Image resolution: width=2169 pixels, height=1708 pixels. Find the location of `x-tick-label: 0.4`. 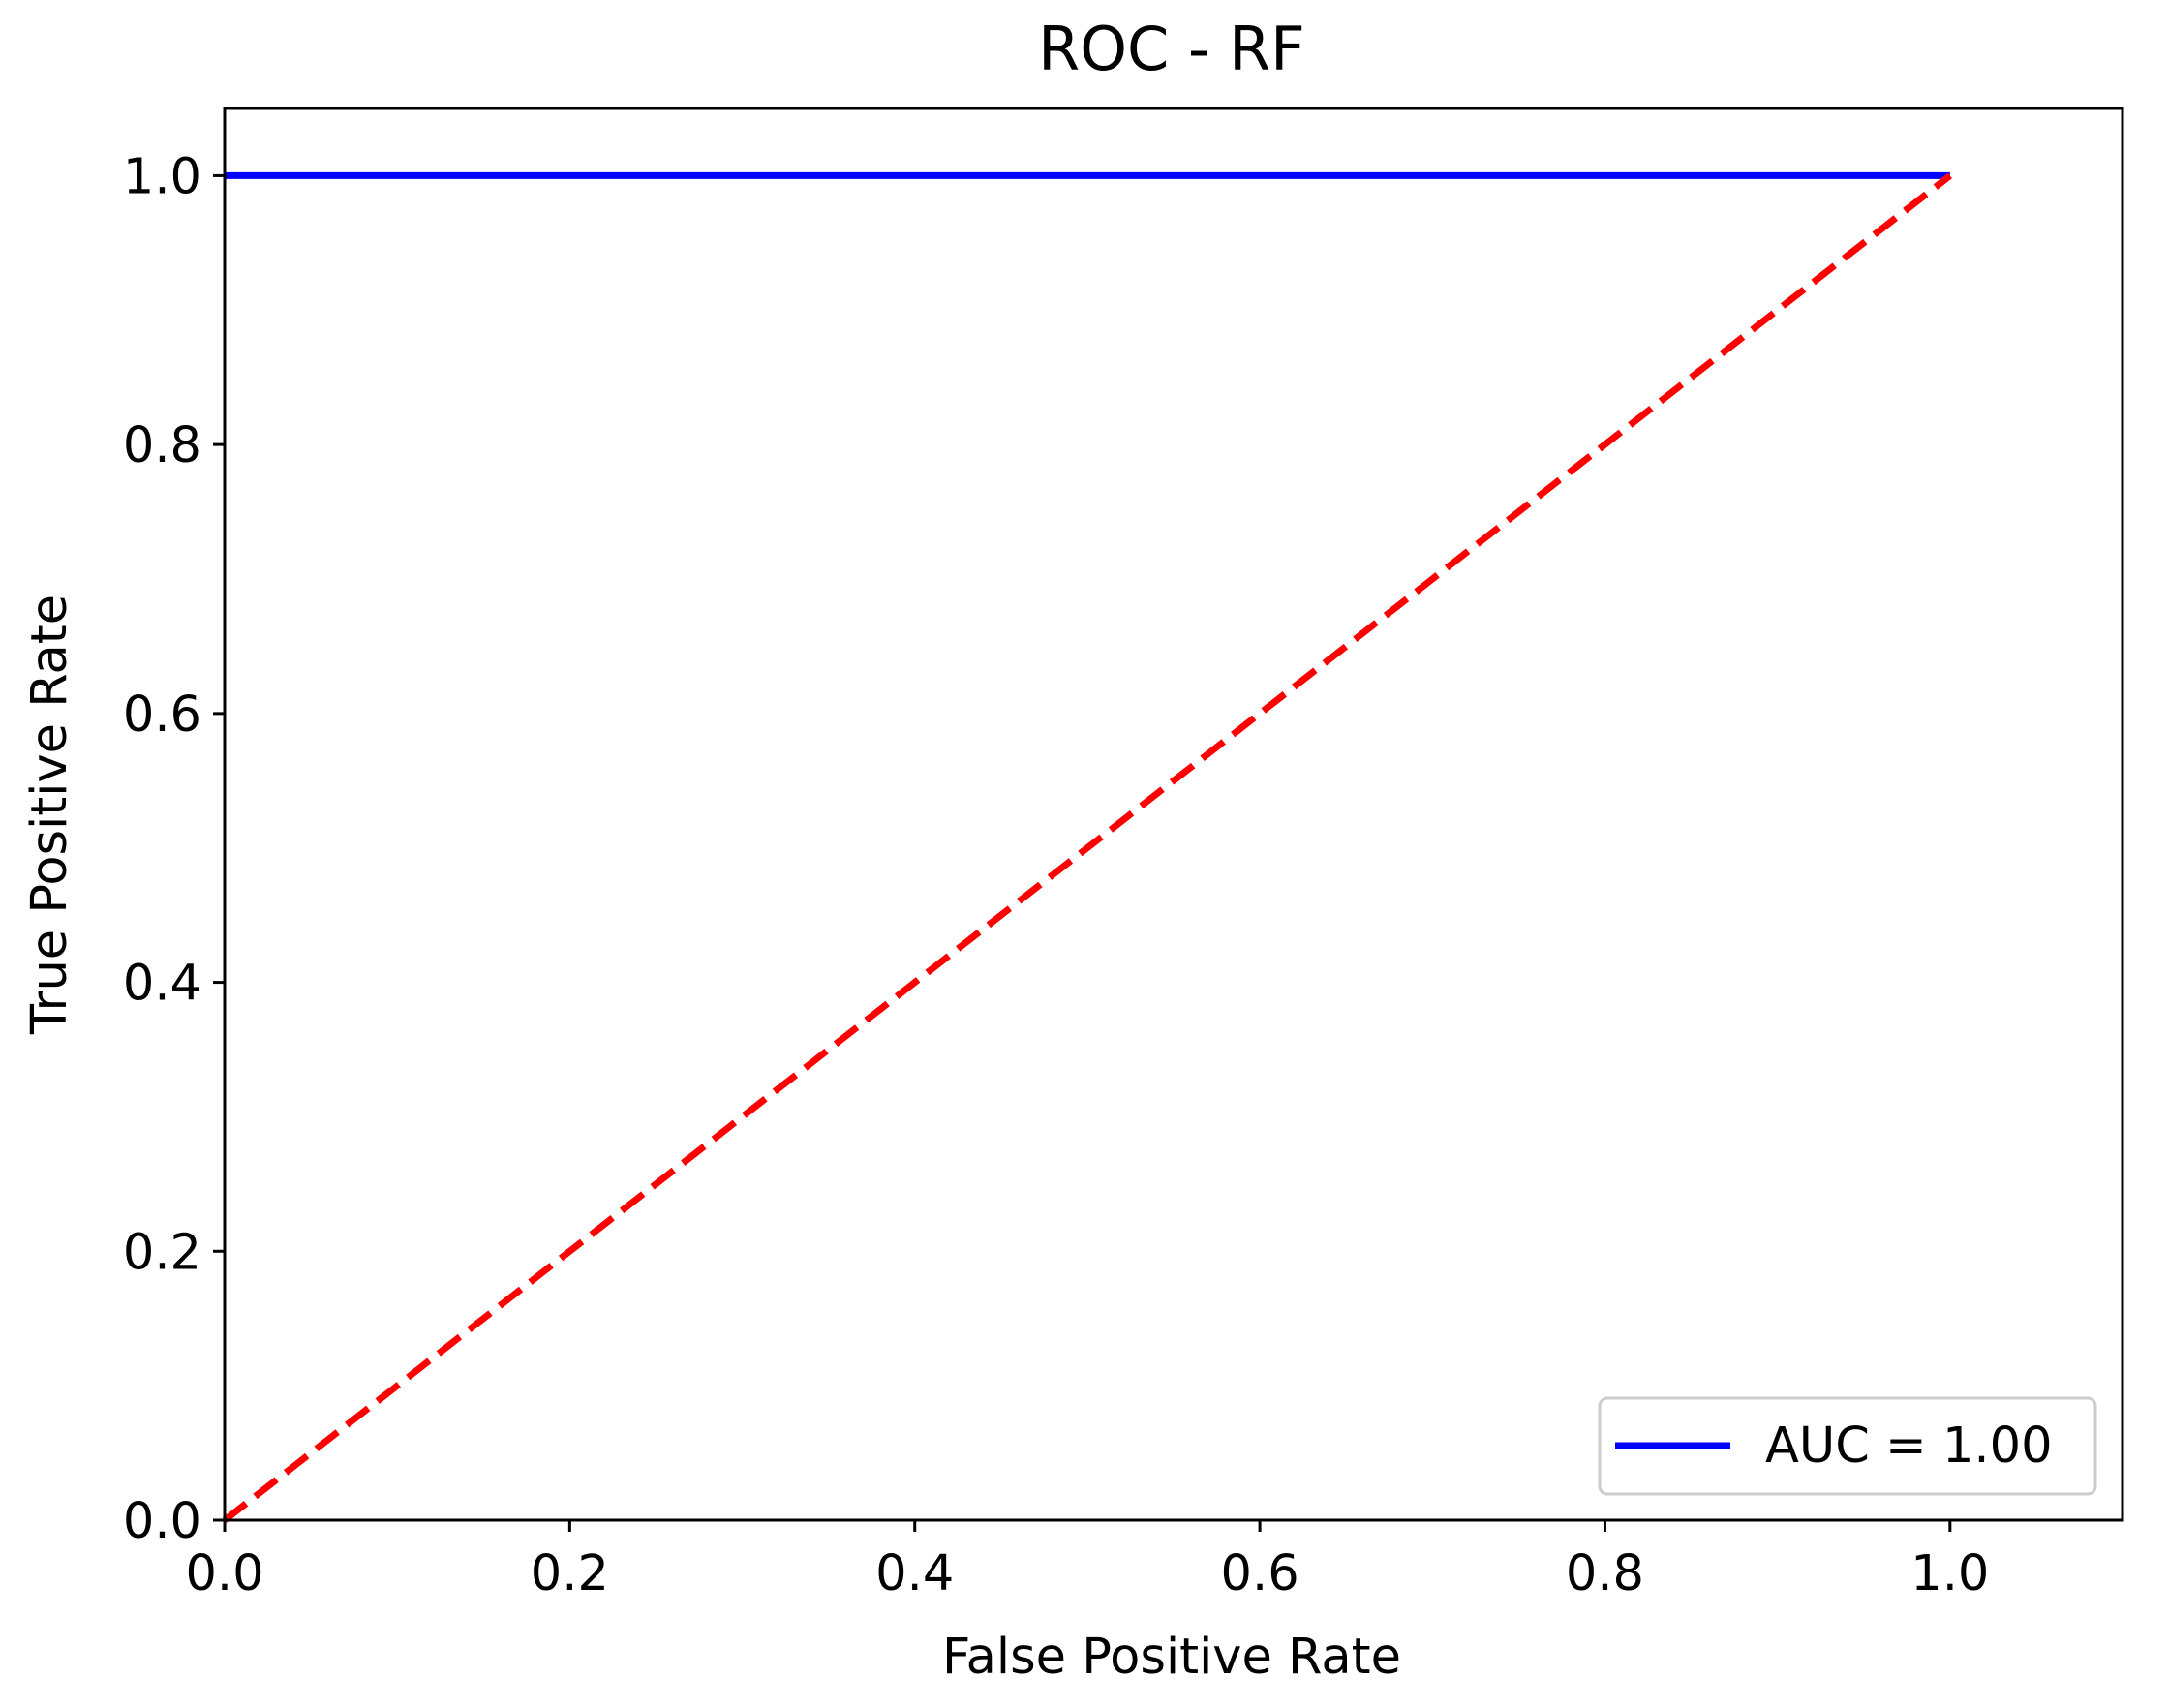

x-tick-label: 0.4 is located at coordinates (914, 1573).